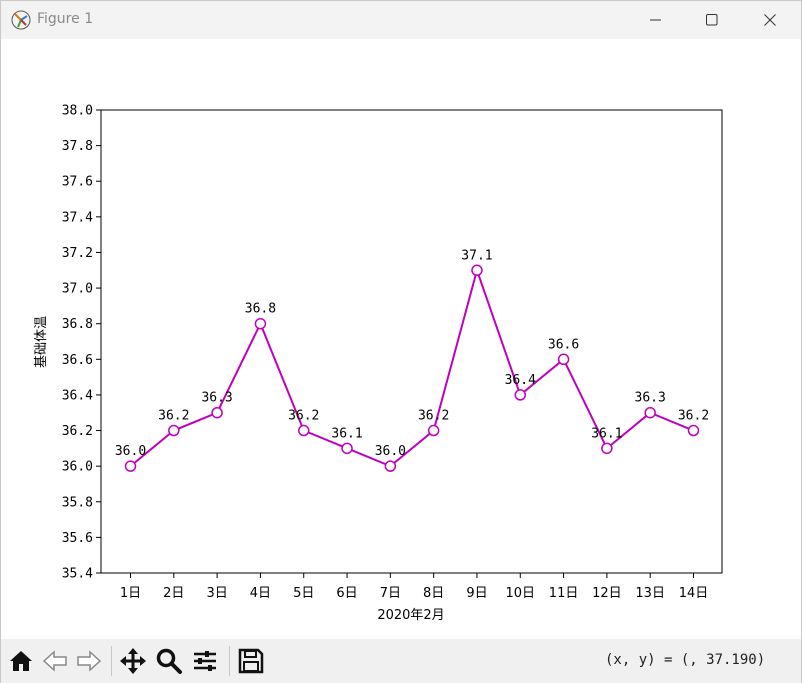  What do you see at coordinates (694, 593) in the screenshot?
I see `x-tick-label: 14日` at bounding box center [694, 593].